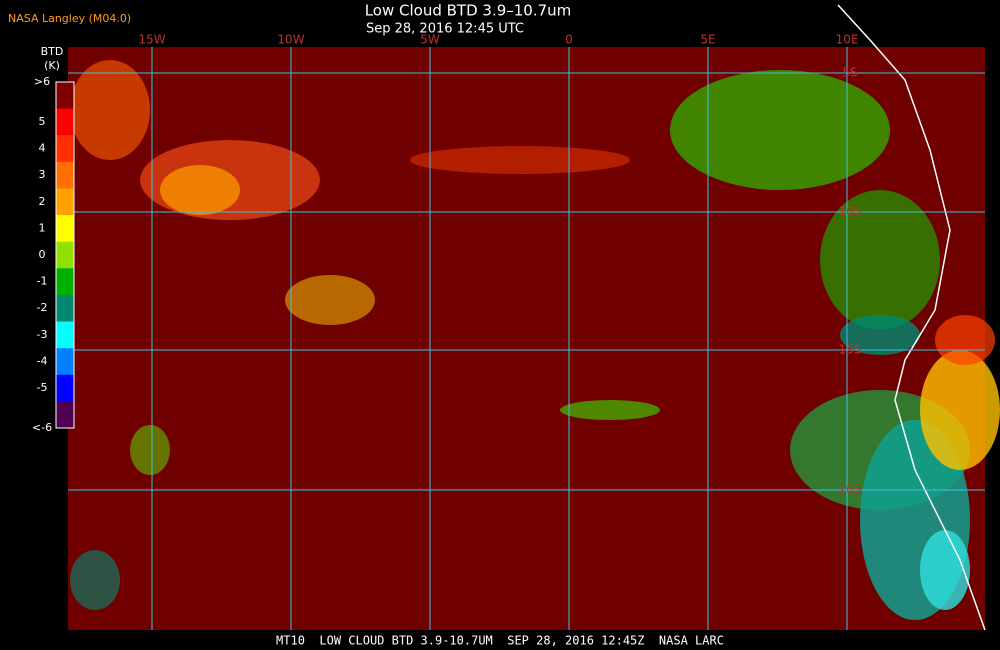 This screenshot has width=1000, height=650. Describe the element at coordinates (847, 40) in the screenshot. I see `longitude-label: 10E` at that location.